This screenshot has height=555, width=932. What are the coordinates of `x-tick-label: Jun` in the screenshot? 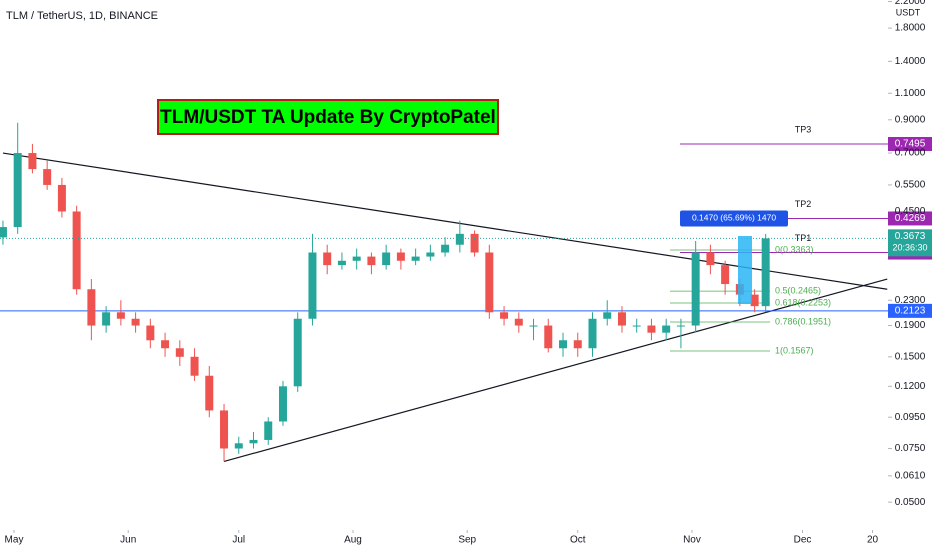 It's located at (128, 540).